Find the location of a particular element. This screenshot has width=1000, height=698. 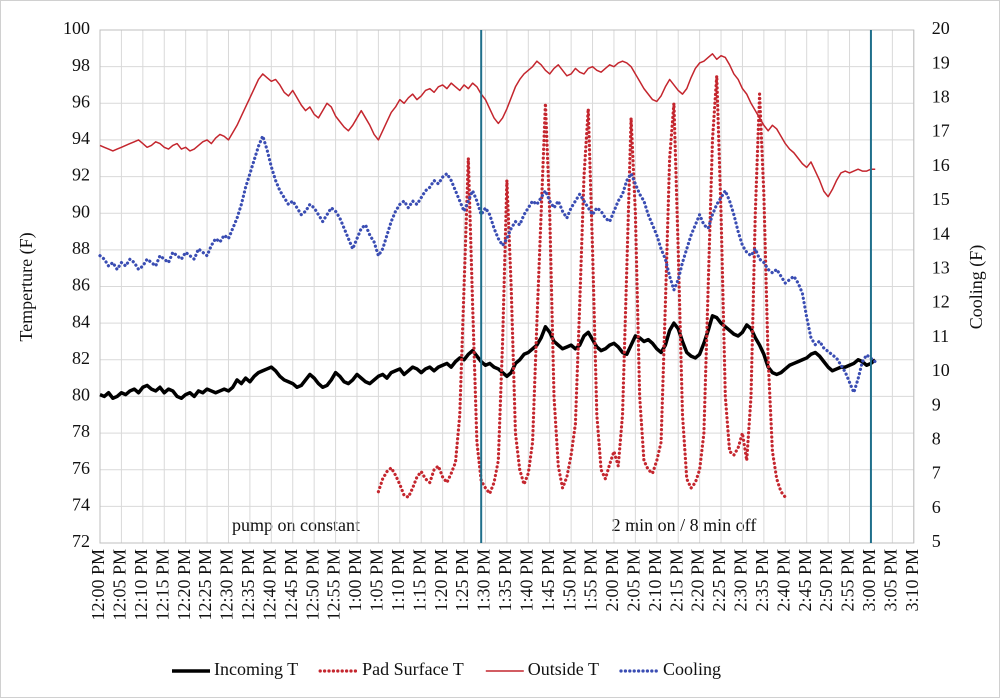

legend-label: Pad Surface T is located at coordinates (413, 669).